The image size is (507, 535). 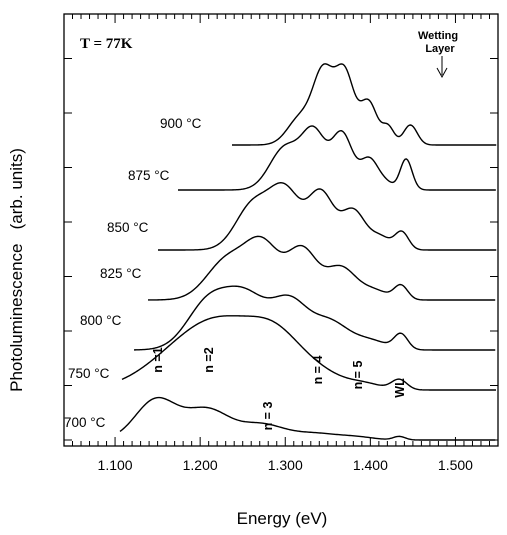 I want to click on x-axis-title: Energy (eV), so click(x=282, y=518).